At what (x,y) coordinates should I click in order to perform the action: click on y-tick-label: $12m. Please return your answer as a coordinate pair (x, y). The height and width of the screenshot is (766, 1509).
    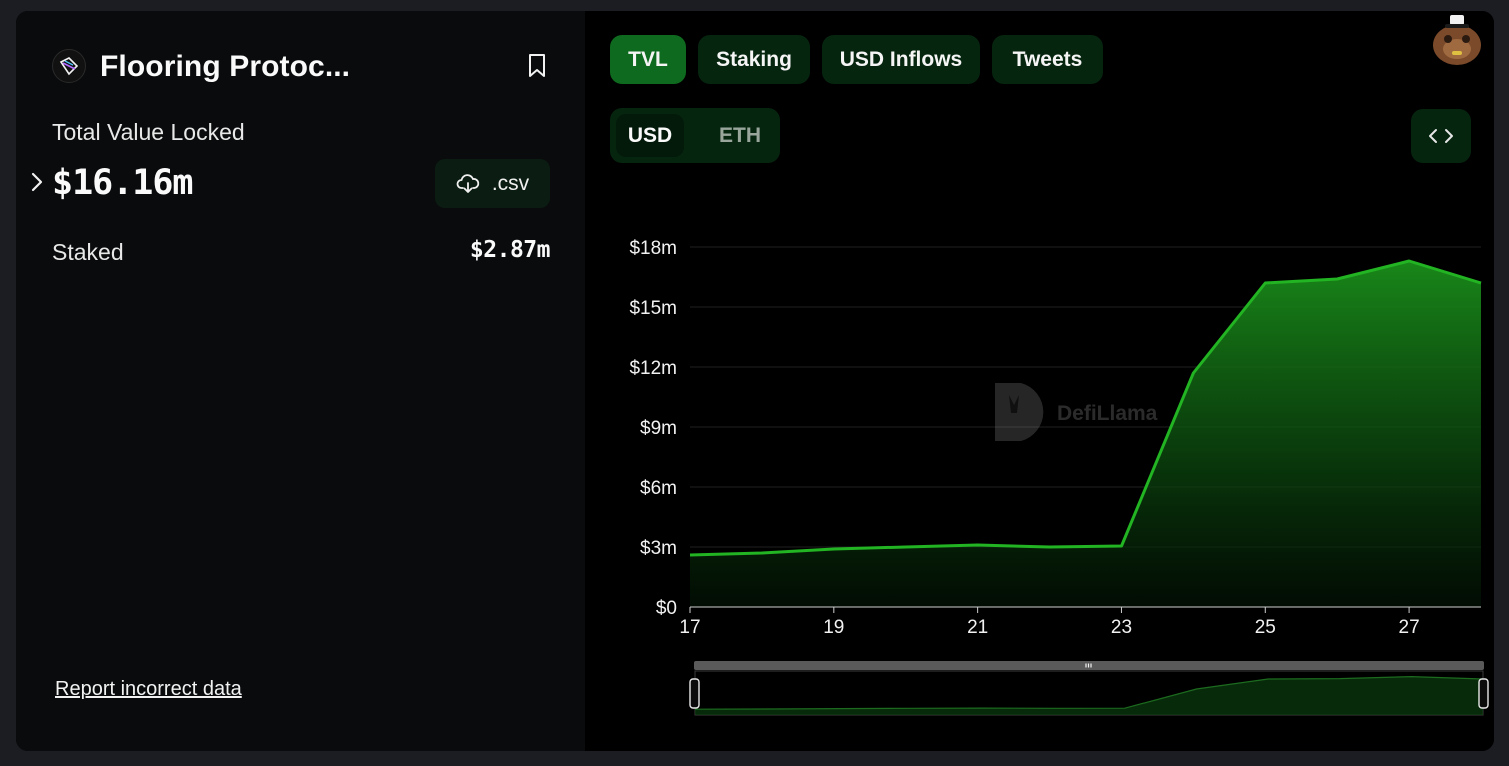
    Looking at the image, I should click on (653, 368).